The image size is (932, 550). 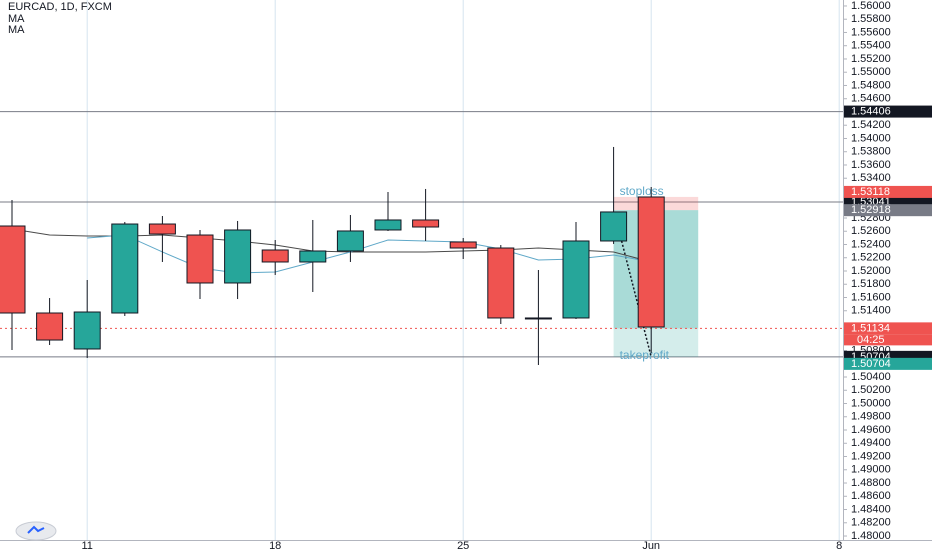 What do you see at coordinates (275, 545) in the screenshot?
I see `x-tick-label: 18` at bounding box center [275, 545].